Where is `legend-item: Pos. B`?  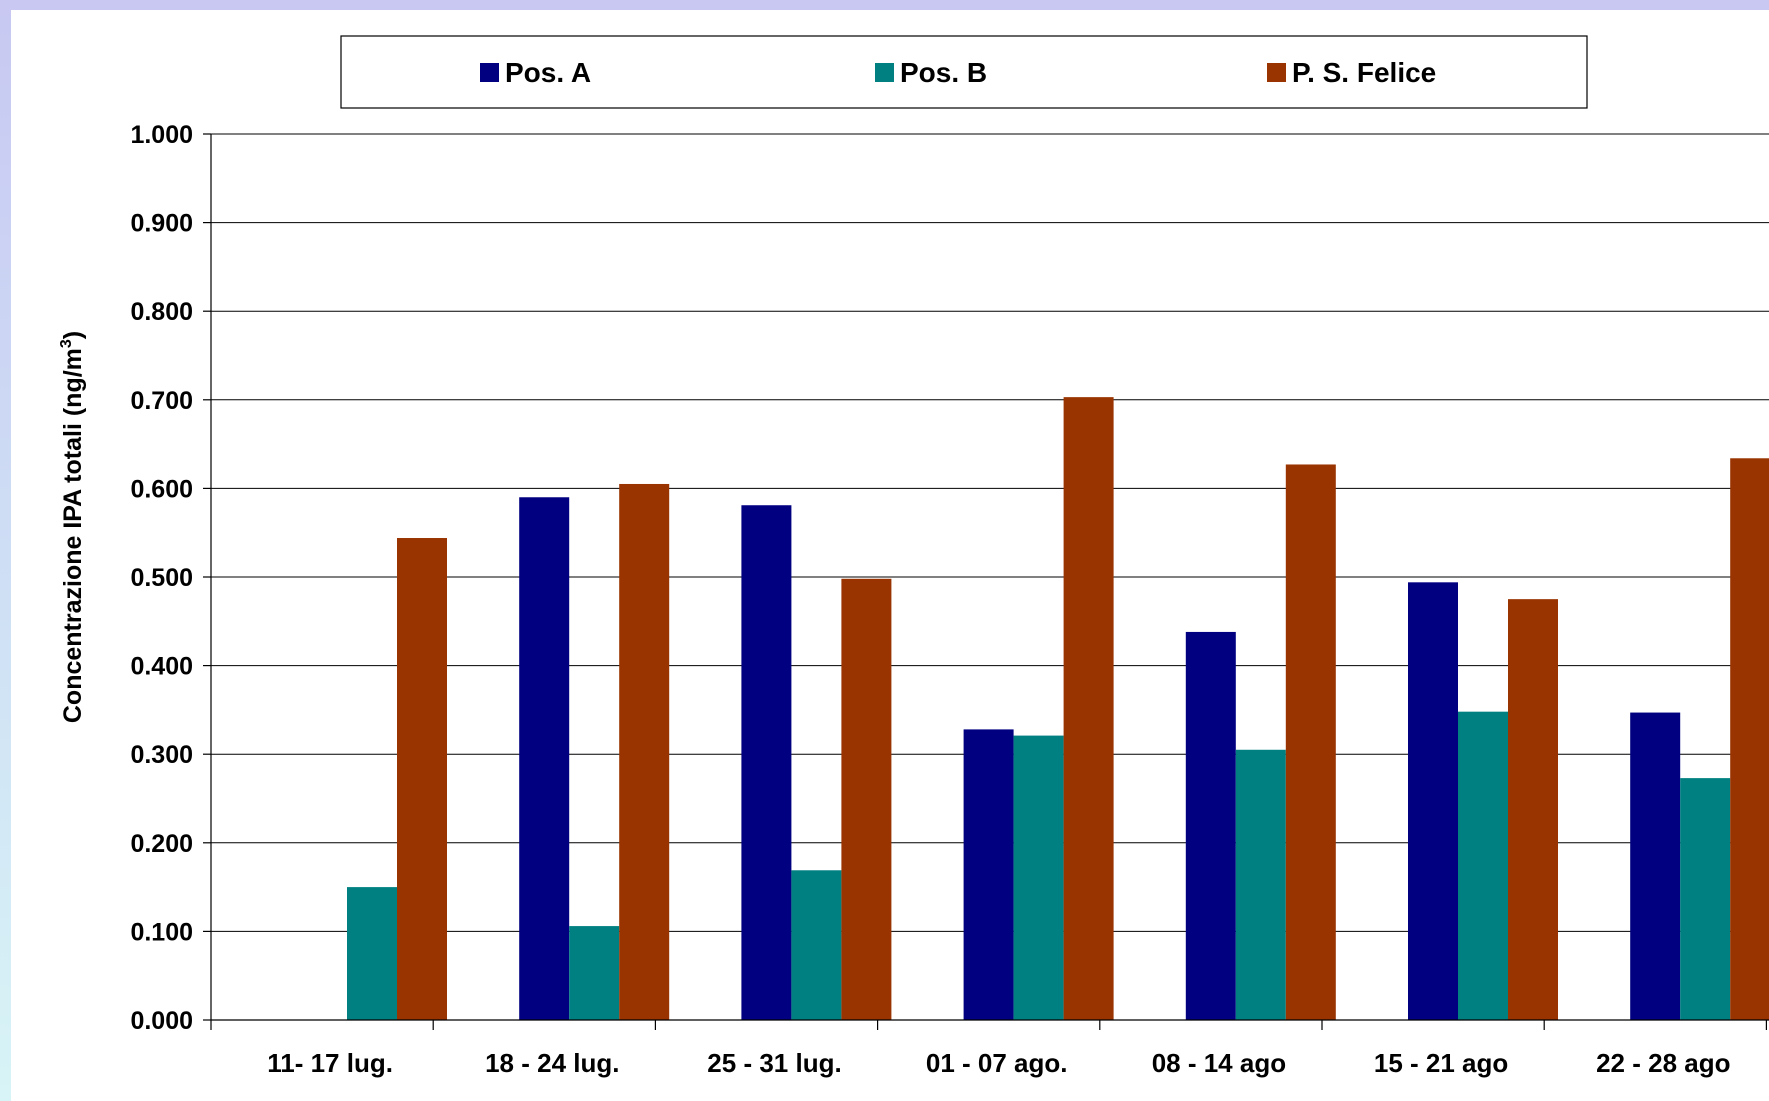
legend-item: Pos. B is located at coordinates (931, 72).